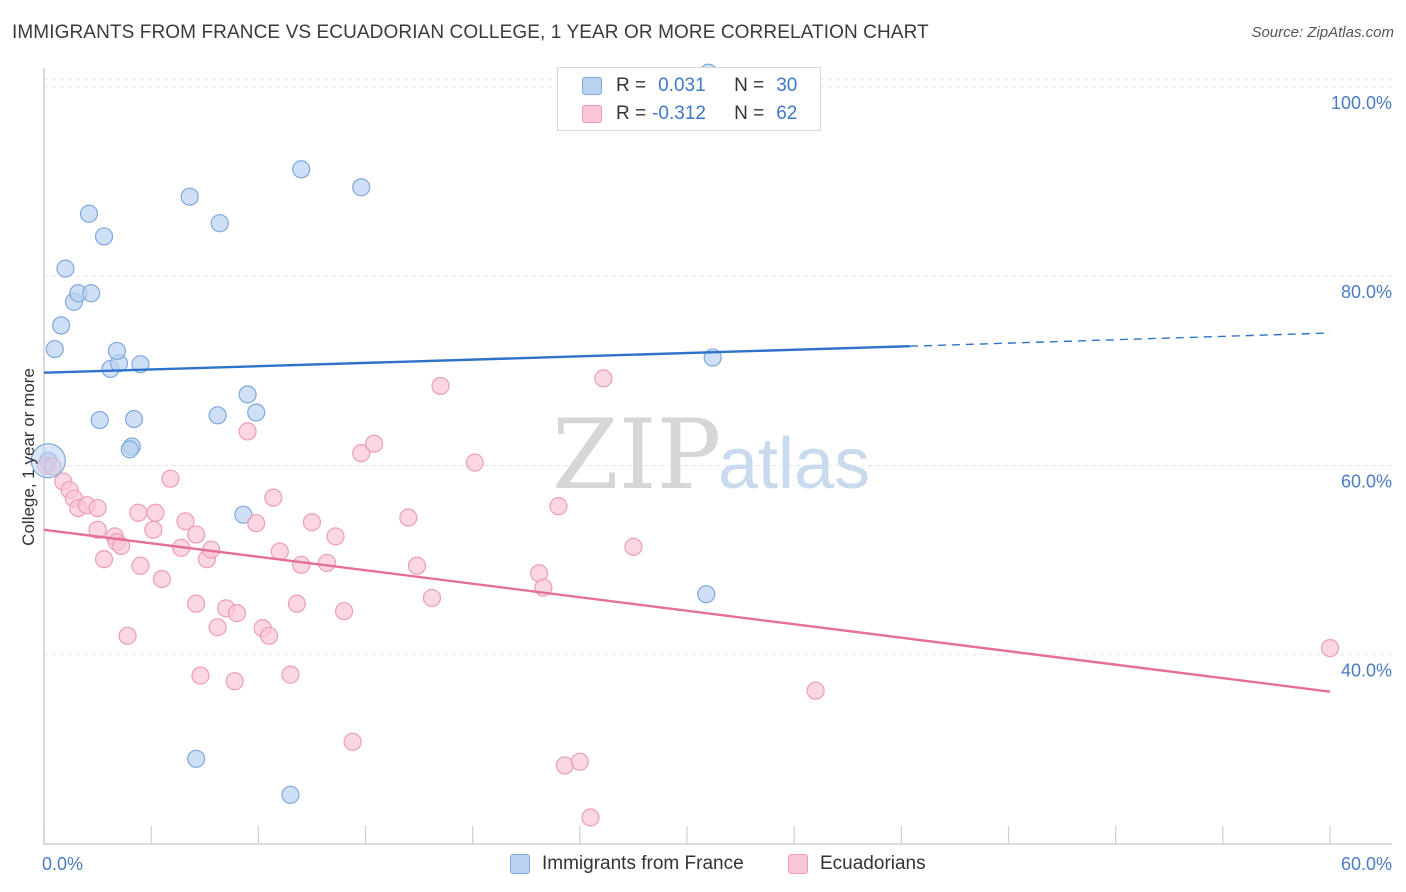 The image size is (1406, 892). I want to click on bottom-legend-swatch-france, so click(520, 864).